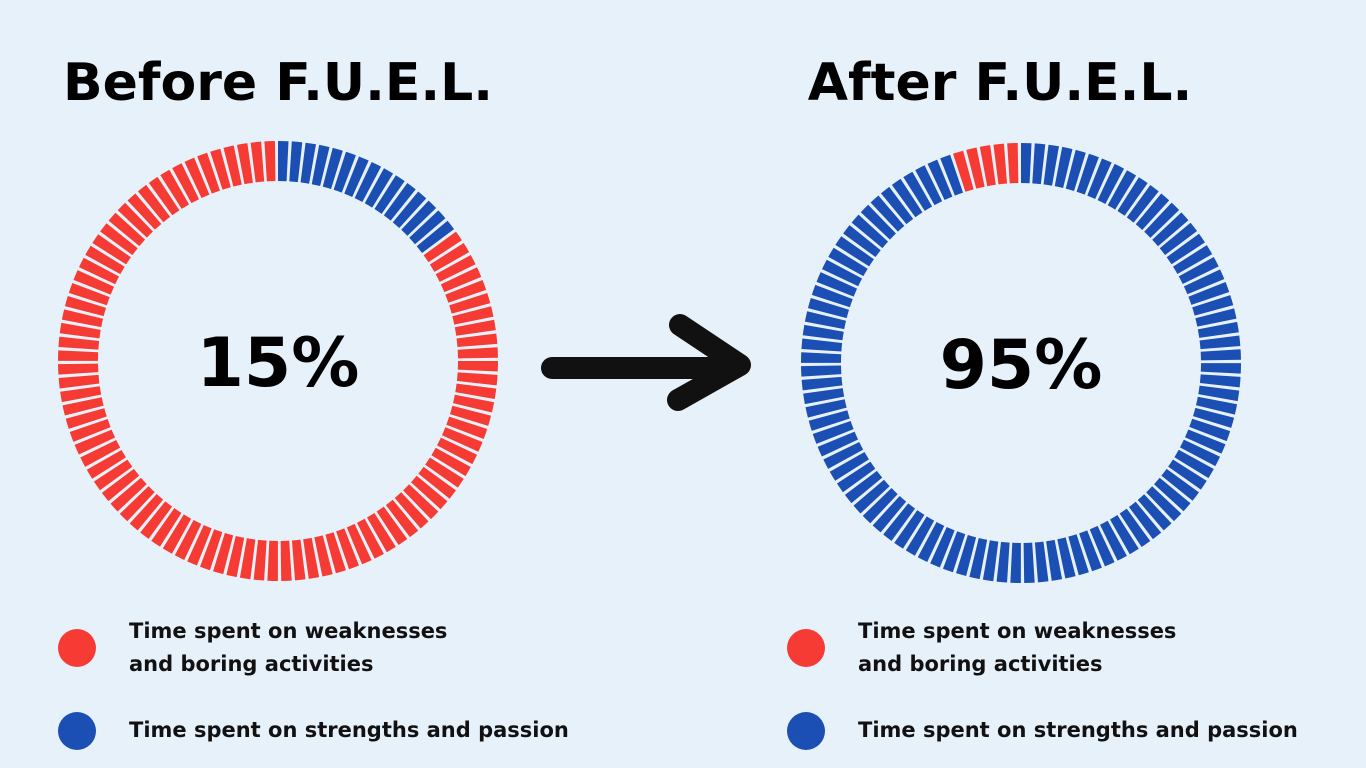 This screenshot has height=768, width=1366. What do you see at coordinates (1021, 365) in the screenshot?
I see `center-label: 95%` at bounding box center [1021, 365].